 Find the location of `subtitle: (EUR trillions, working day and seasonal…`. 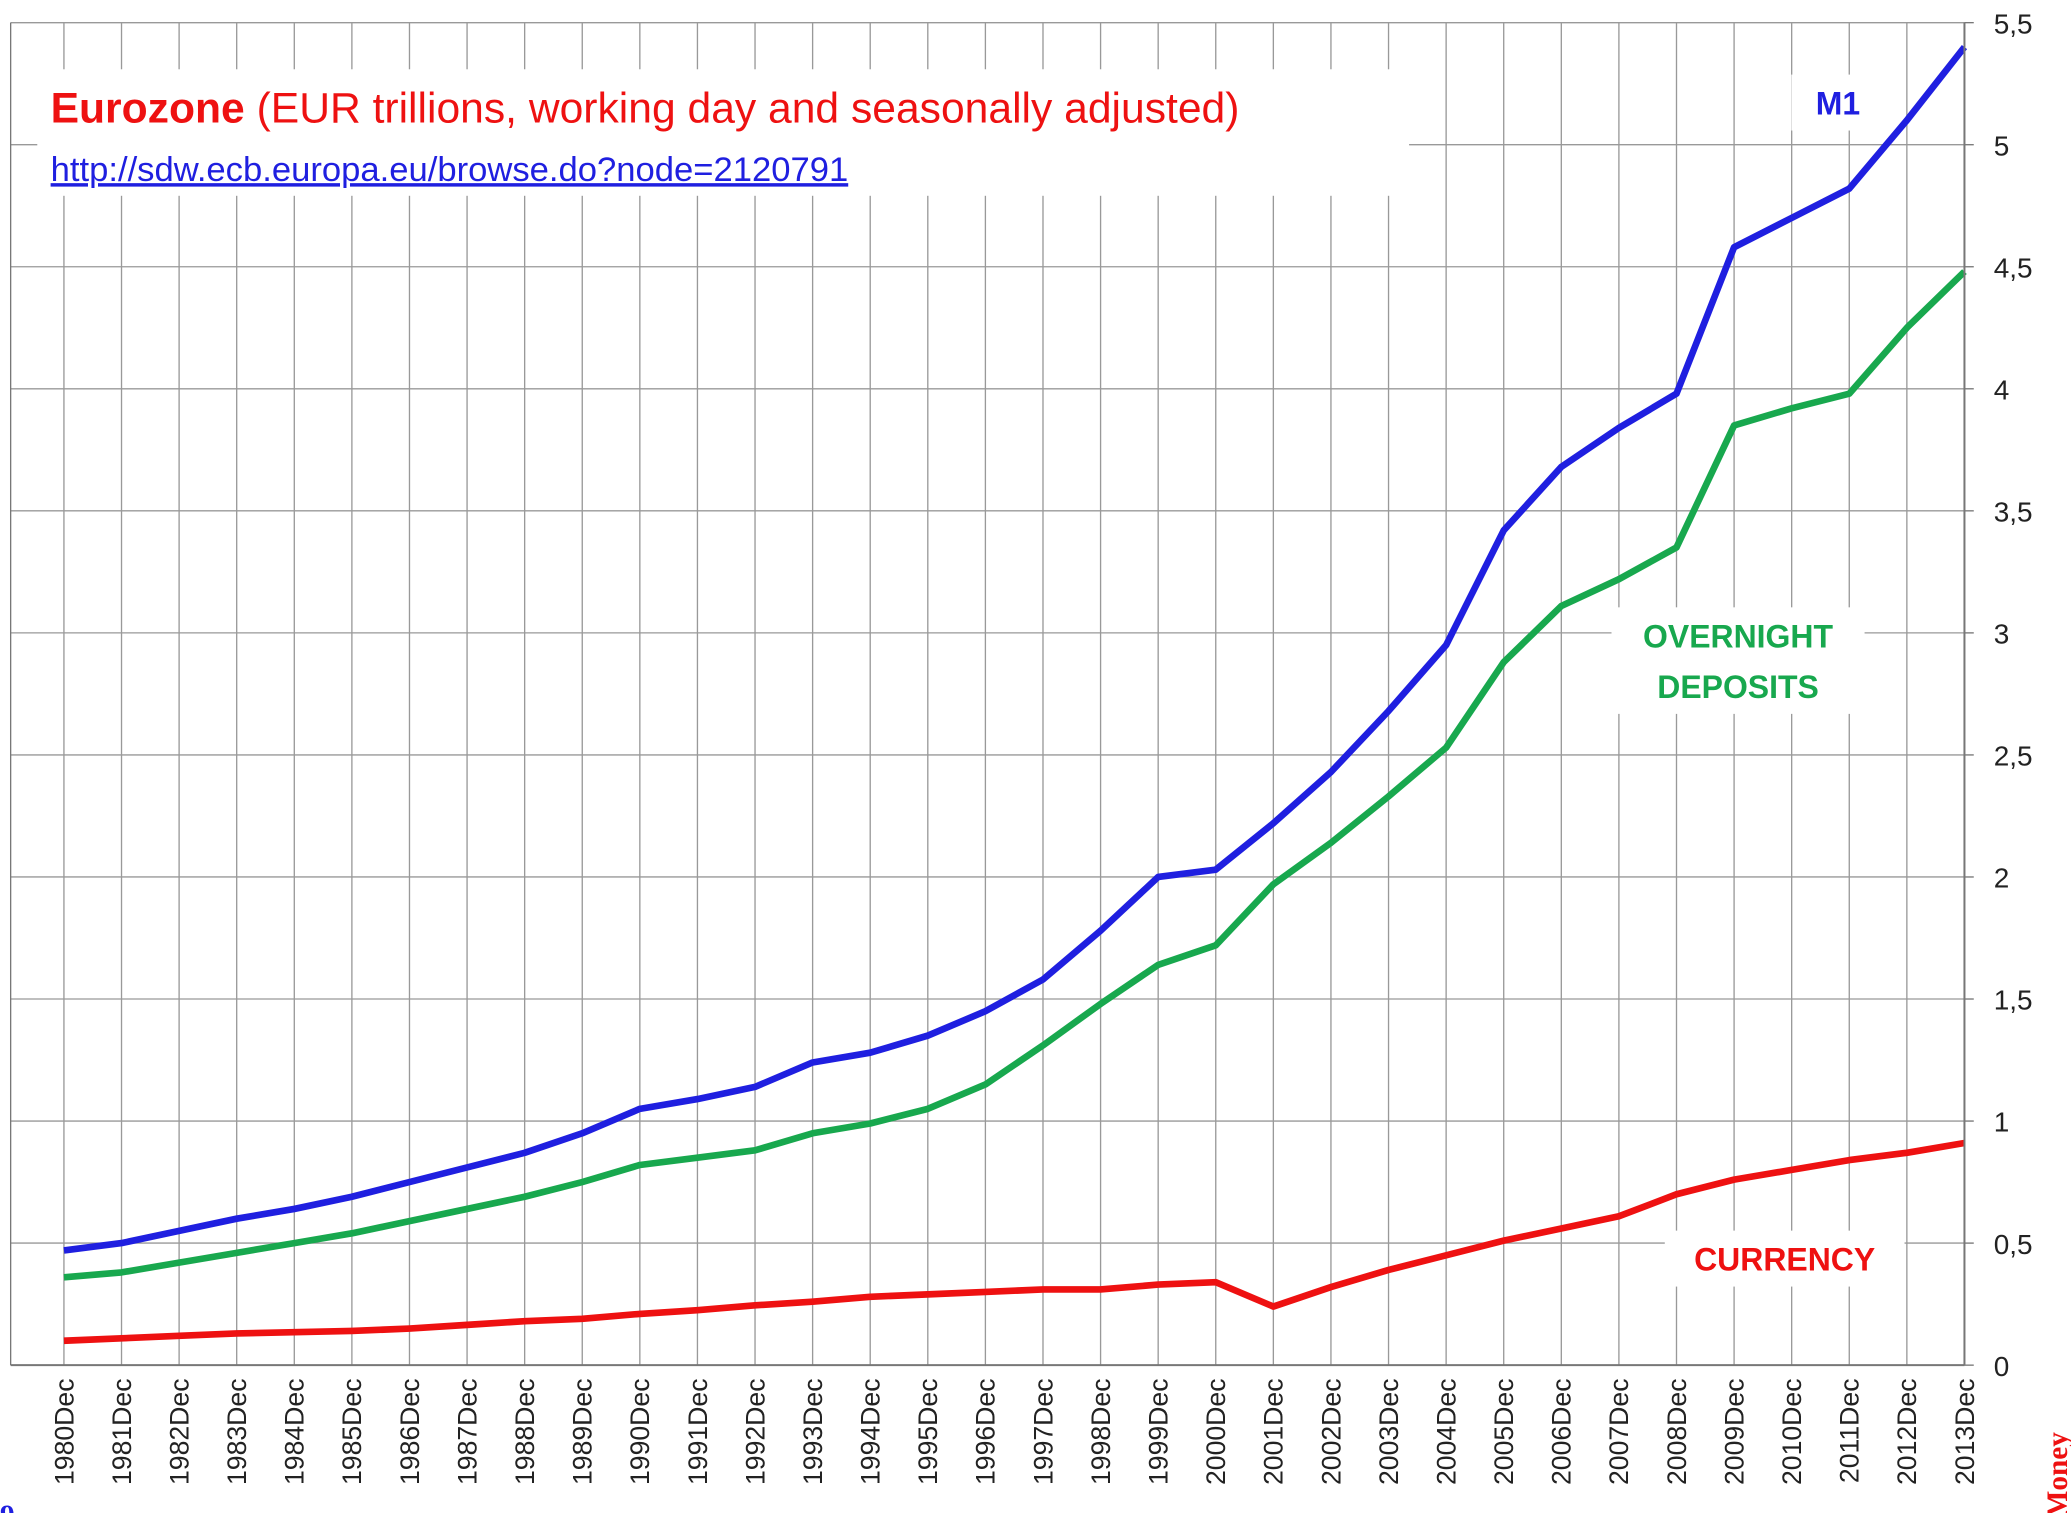

subtitle: (EUR trillions, working day and seasonal… is located at coordinates (748, 109).